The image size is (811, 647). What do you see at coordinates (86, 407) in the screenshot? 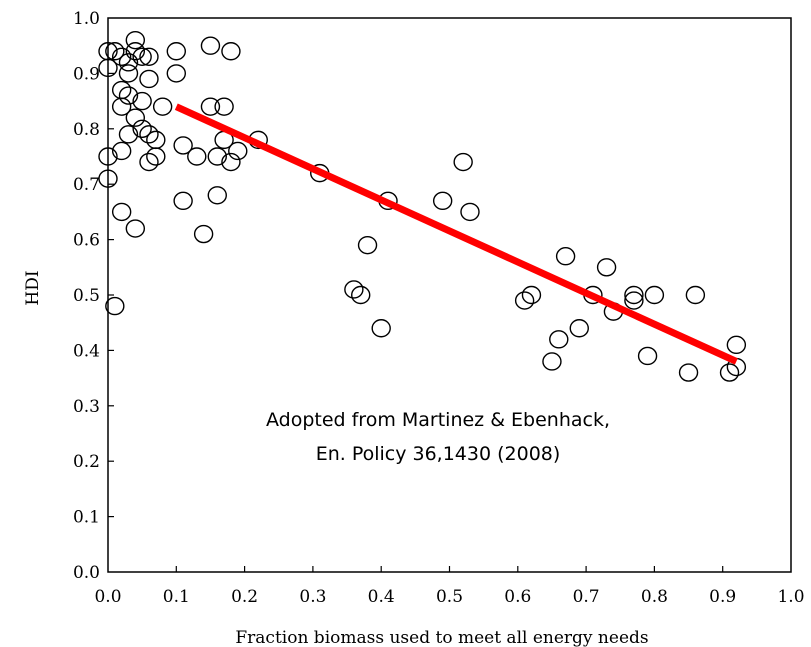
I see `y-tick-label: 0.3` at bounding box center [86, 407].